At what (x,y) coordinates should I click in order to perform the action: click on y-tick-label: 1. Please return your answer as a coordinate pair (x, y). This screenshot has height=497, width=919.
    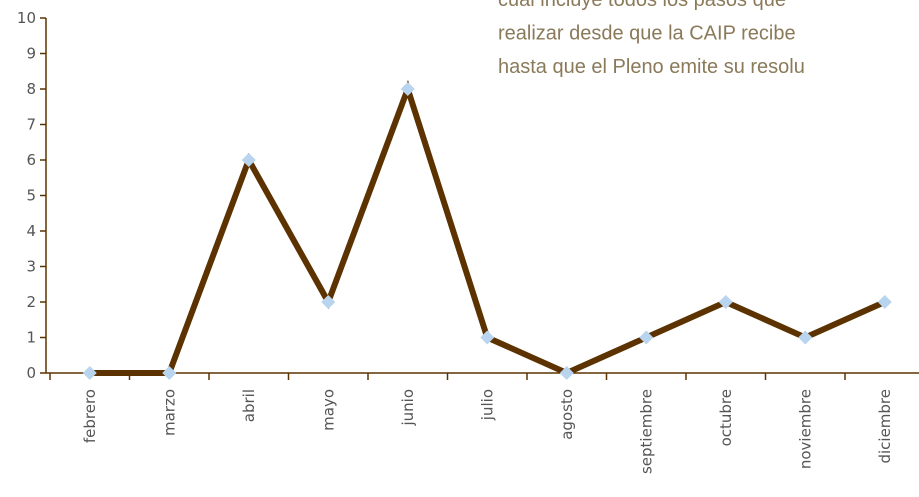
    Looking at the image, I should click on (31, 338).